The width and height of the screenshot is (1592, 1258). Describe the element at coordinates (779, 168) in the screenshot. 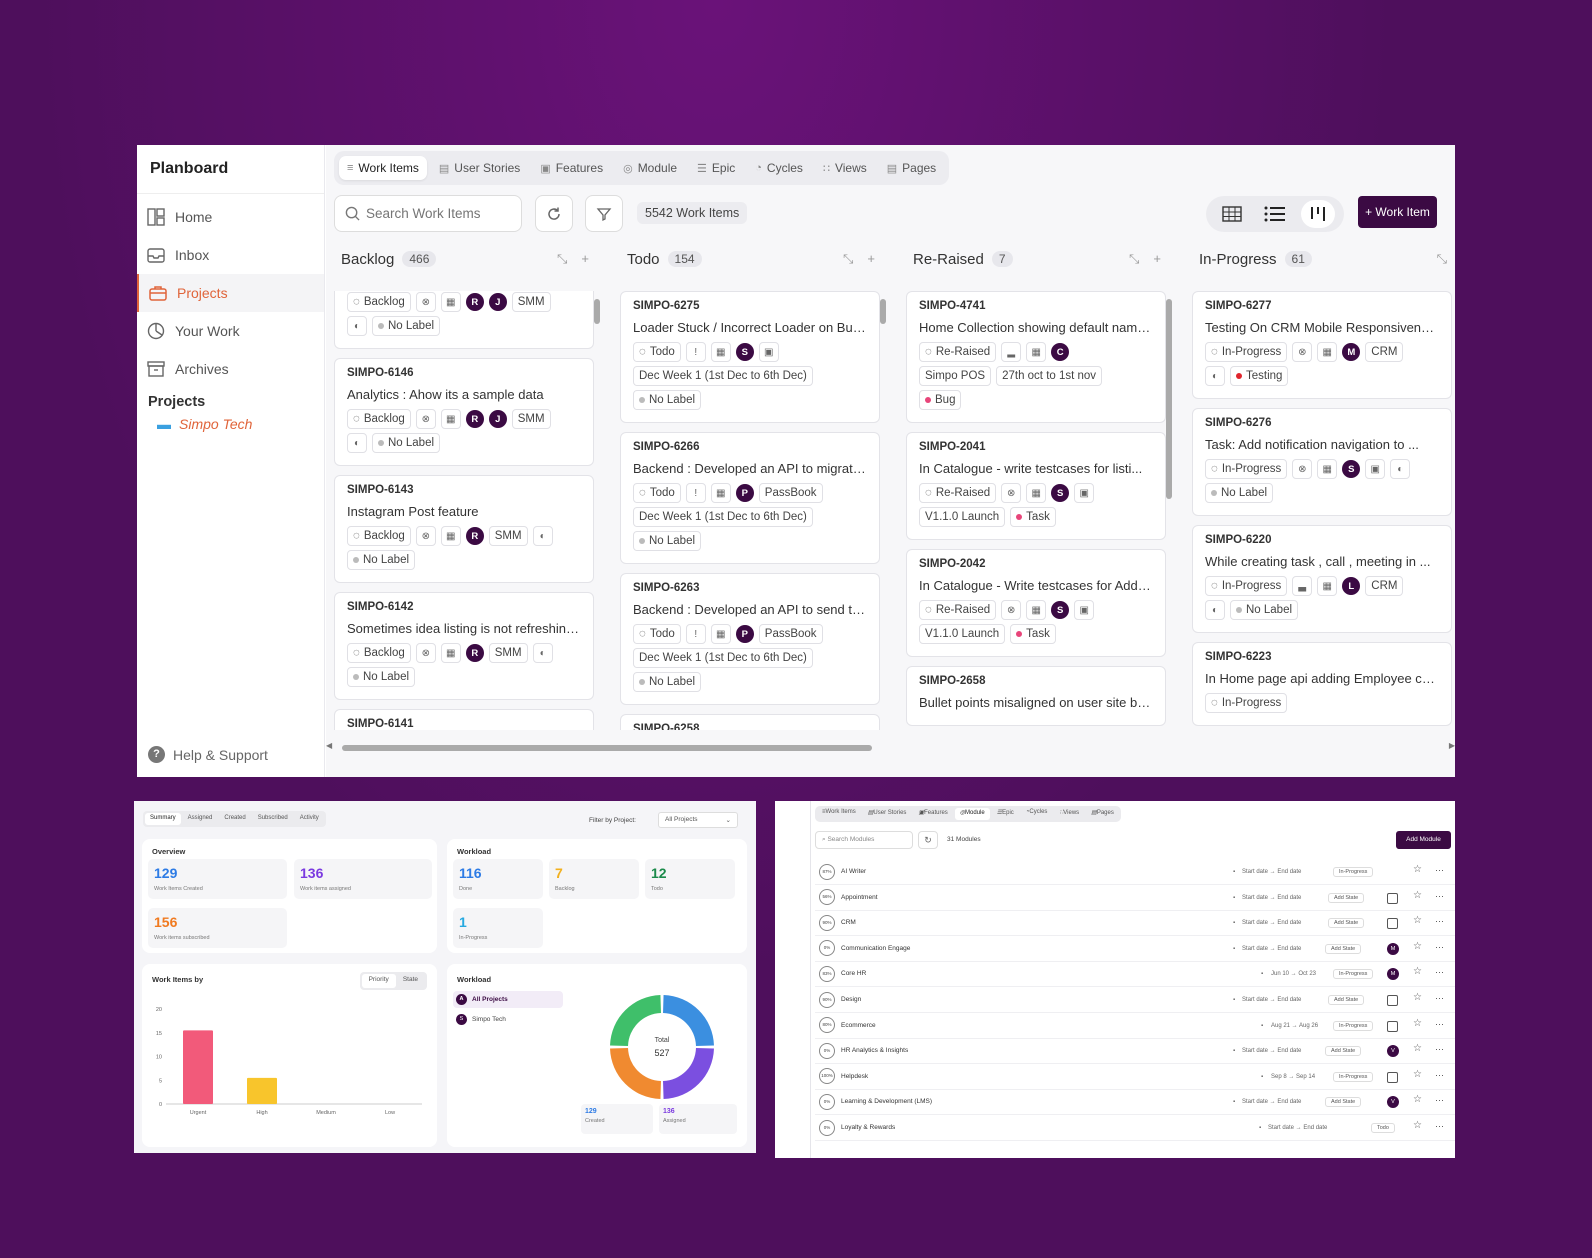

I see `tab-cycles: ◔ Cycles` at that location.